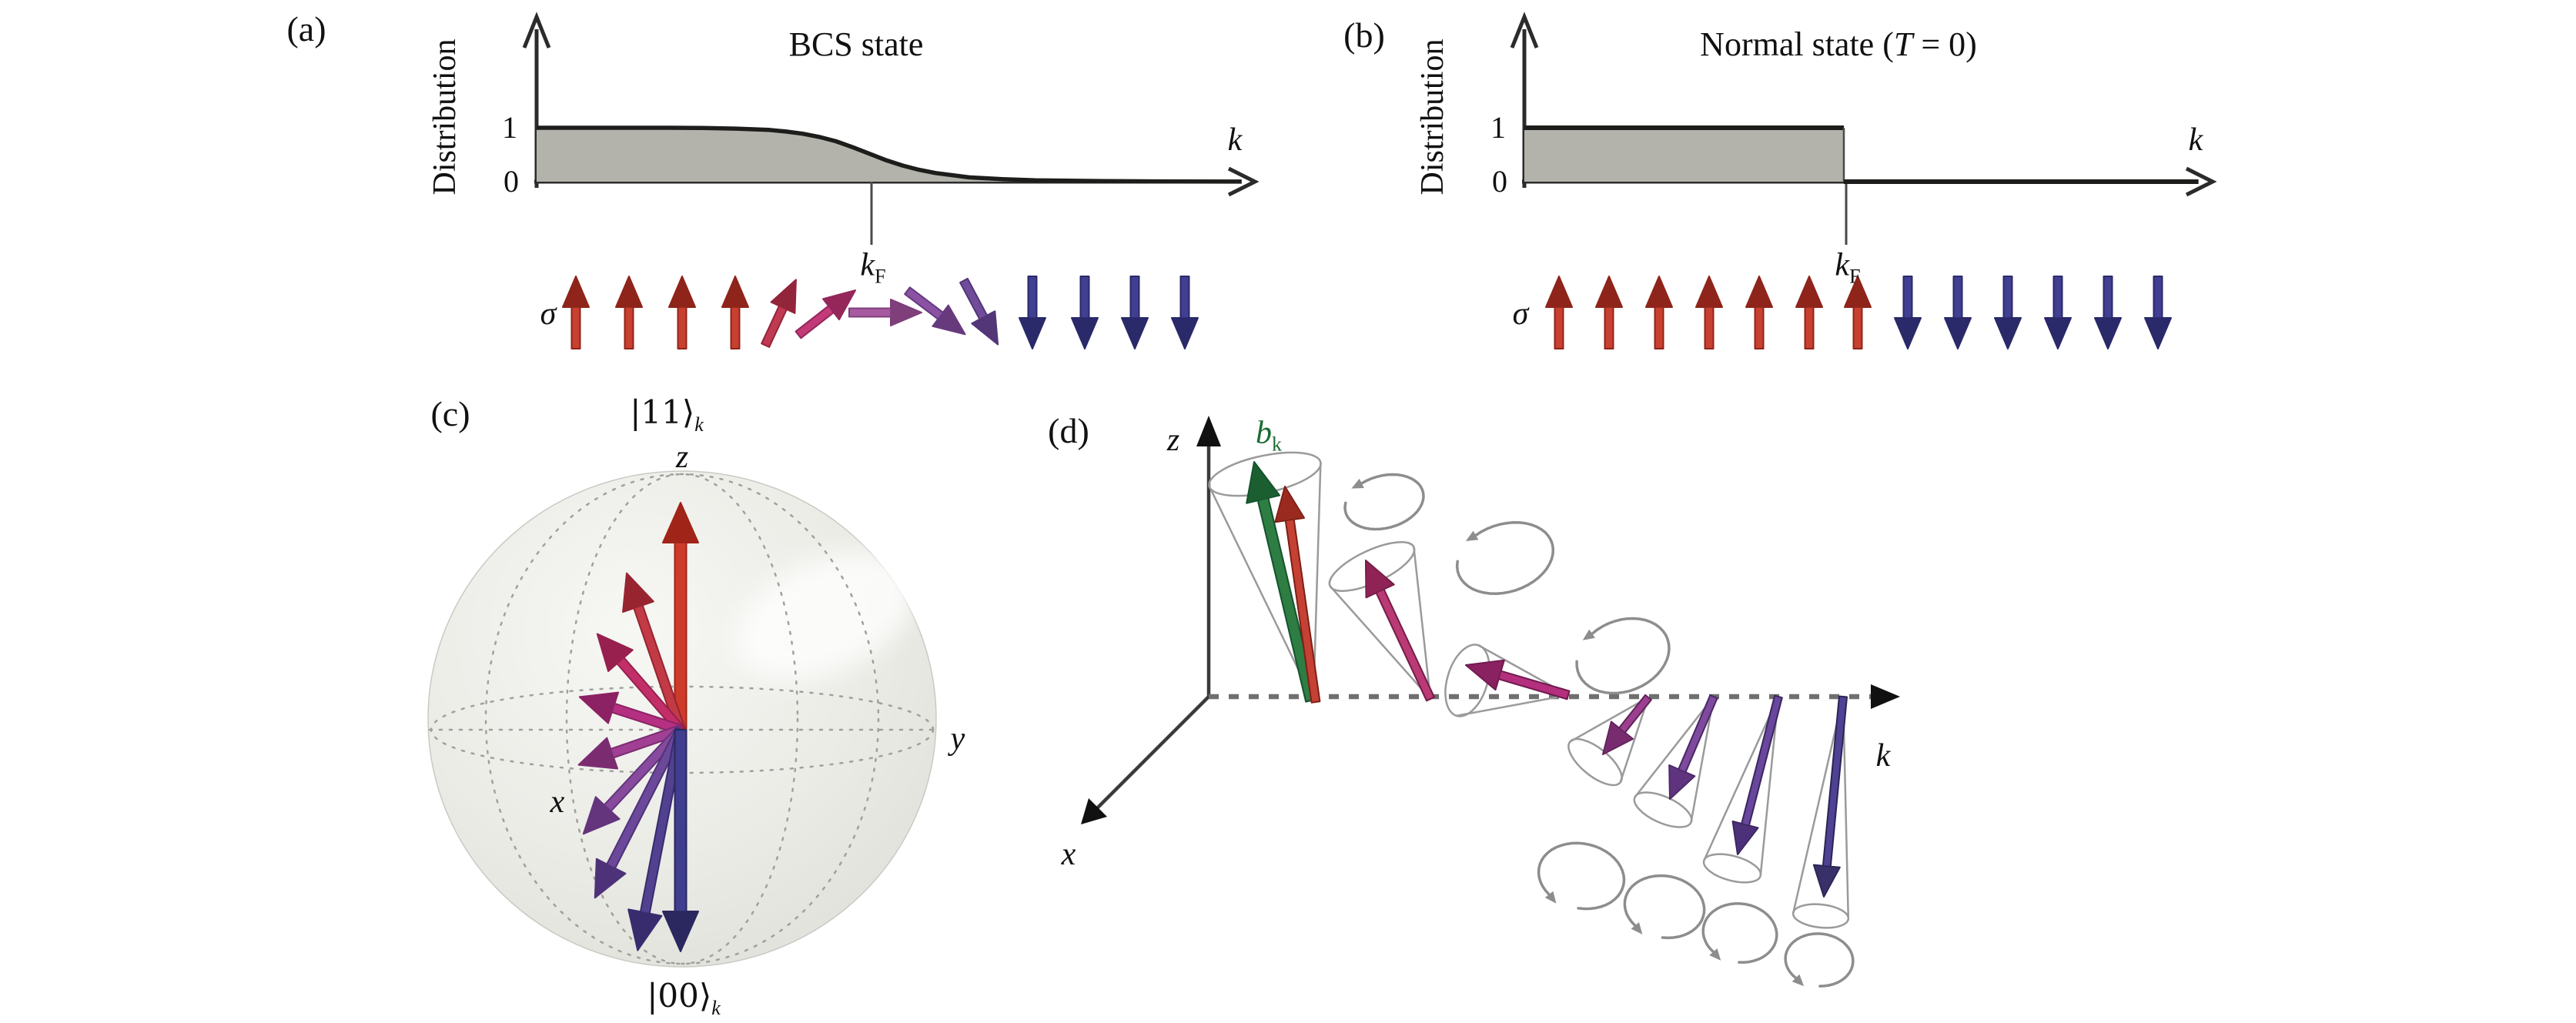 The image size is (2576, 1023). What do you see at coordinates (890, 154) in the screenshot?
I see `panel-a-distribution-curve` at bounding box center [890, 154].